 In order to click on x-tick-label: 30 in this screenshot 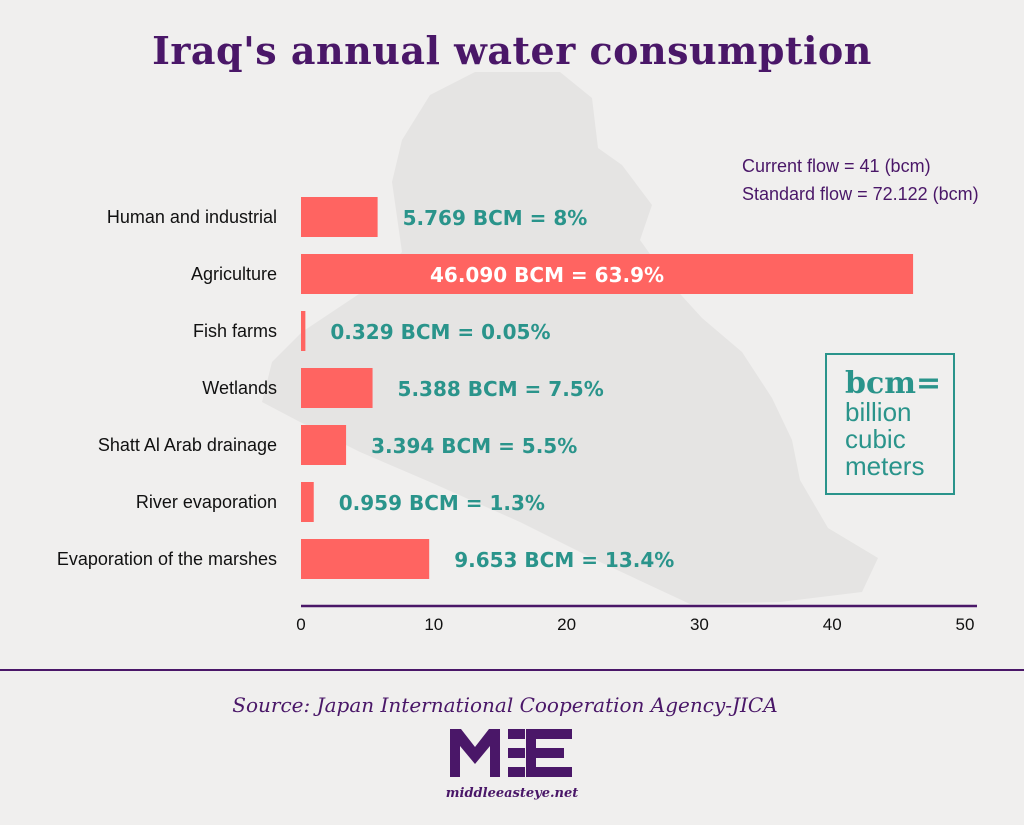, I will do `click(699, 624)`.